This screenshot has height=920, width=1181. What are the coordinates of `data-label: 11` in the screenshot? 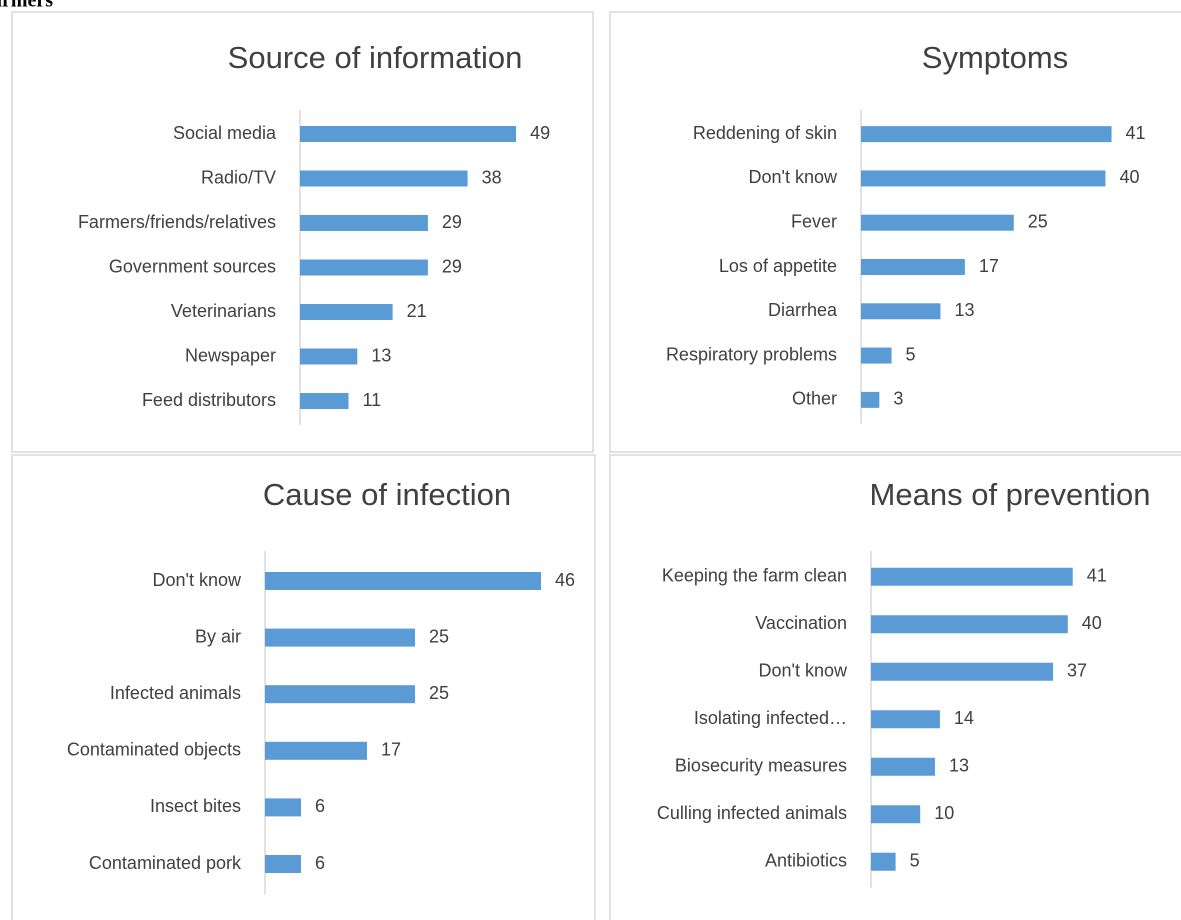 It's located at (372, 400).